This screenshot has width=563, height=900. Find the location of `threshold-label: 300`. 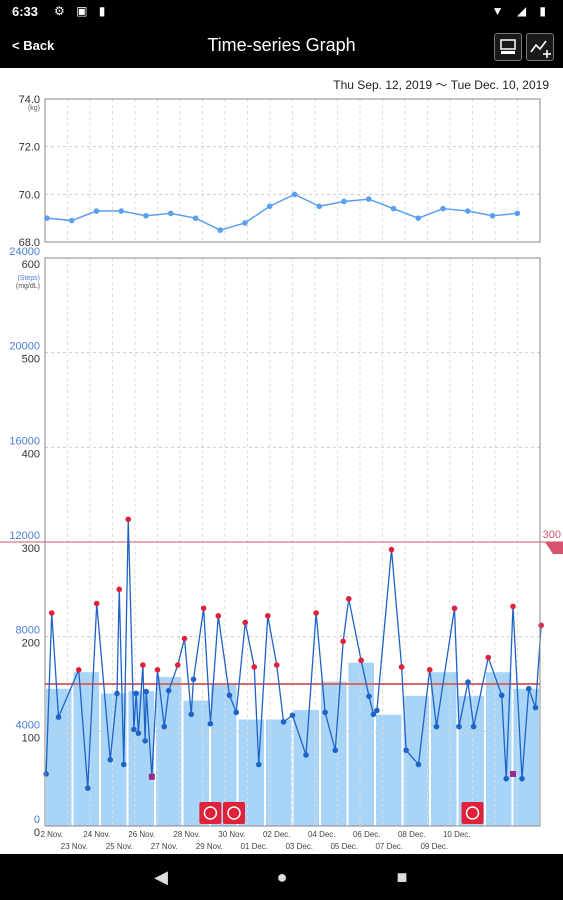

threshold-label: 300 is located at coordinates (552, 535).